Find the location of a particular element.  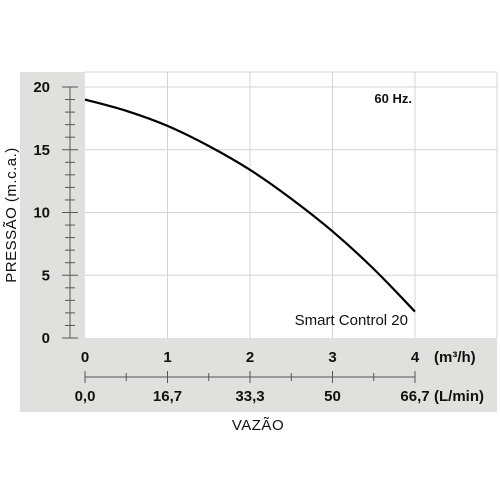

frequency-label: 60 Hz. is located at coordinates (393, 98).